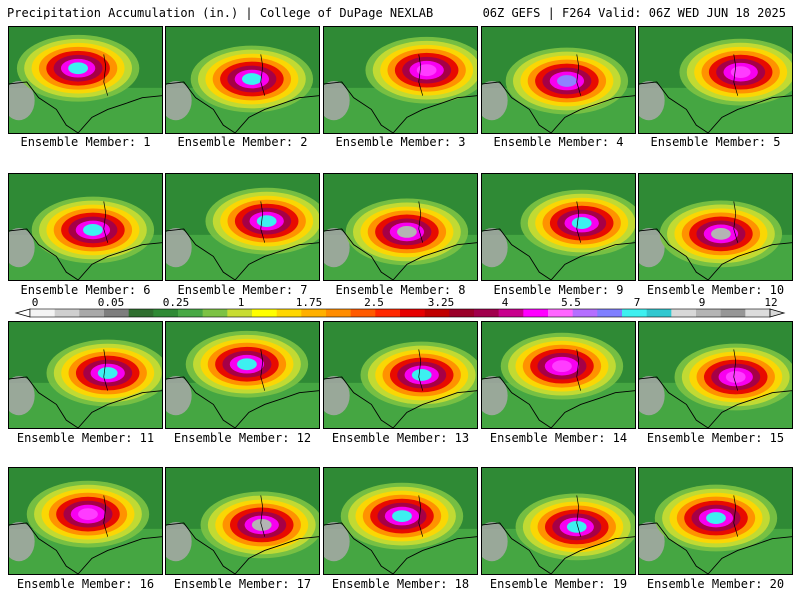 This screenshot has height=600, width=800. I want to click on ensemble-member-caption: Ensemble Member: 6, so click(85, 290).